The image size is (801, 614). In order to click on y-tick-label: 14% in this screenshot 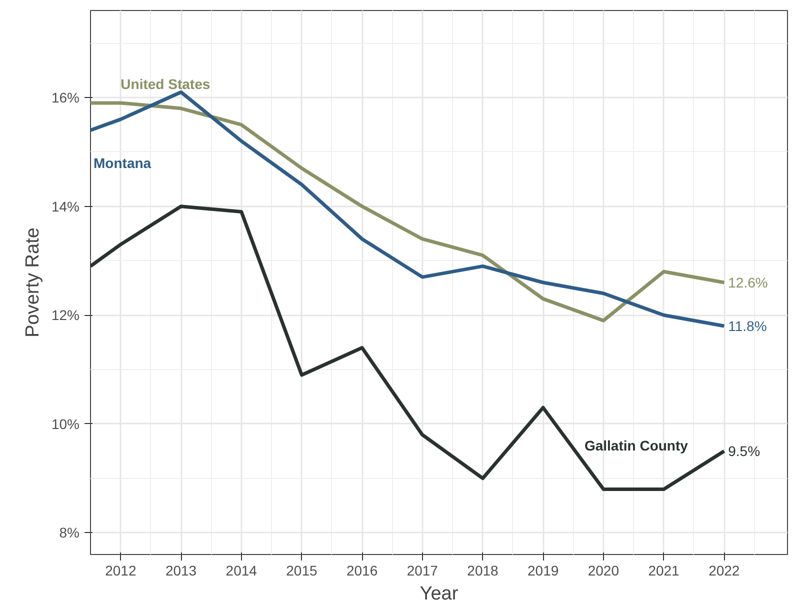, I will do `click(65, 206)`.